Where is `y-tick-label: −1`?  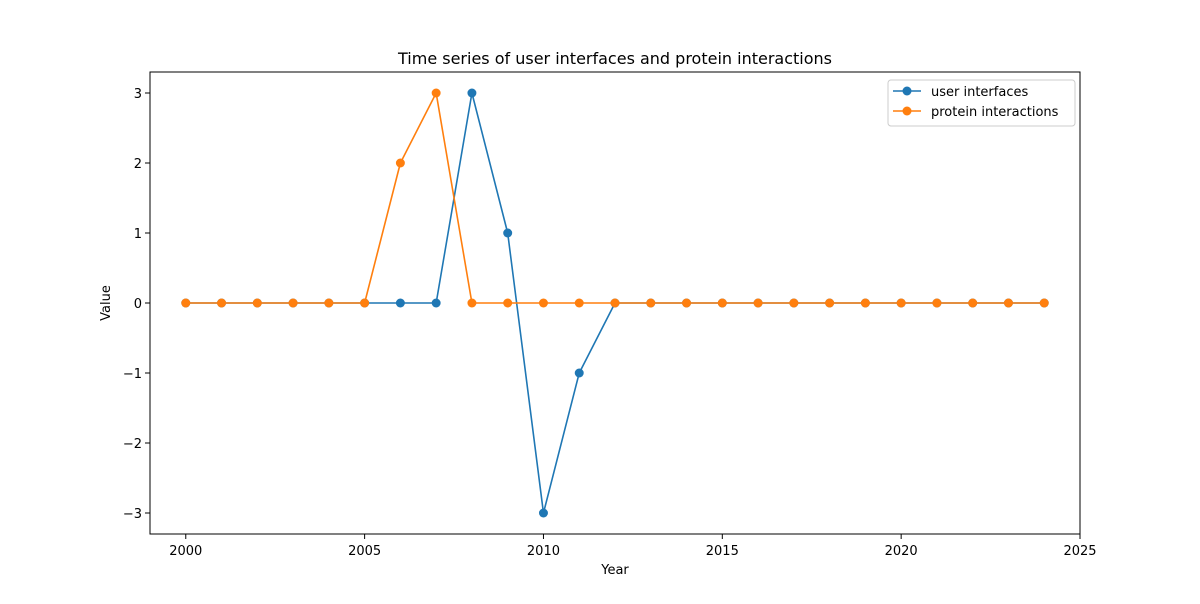 y-tick-label: −1 is located at coordinates (132, 374).